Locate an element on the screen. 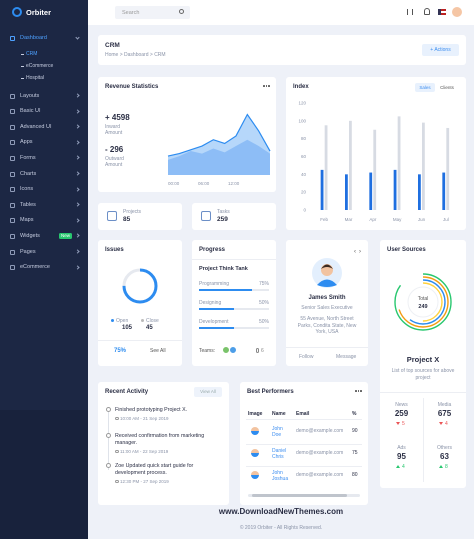 Image resolution: width=474 pixels, height=539 pixels. source-label: News is located at coordinates (401, 405).